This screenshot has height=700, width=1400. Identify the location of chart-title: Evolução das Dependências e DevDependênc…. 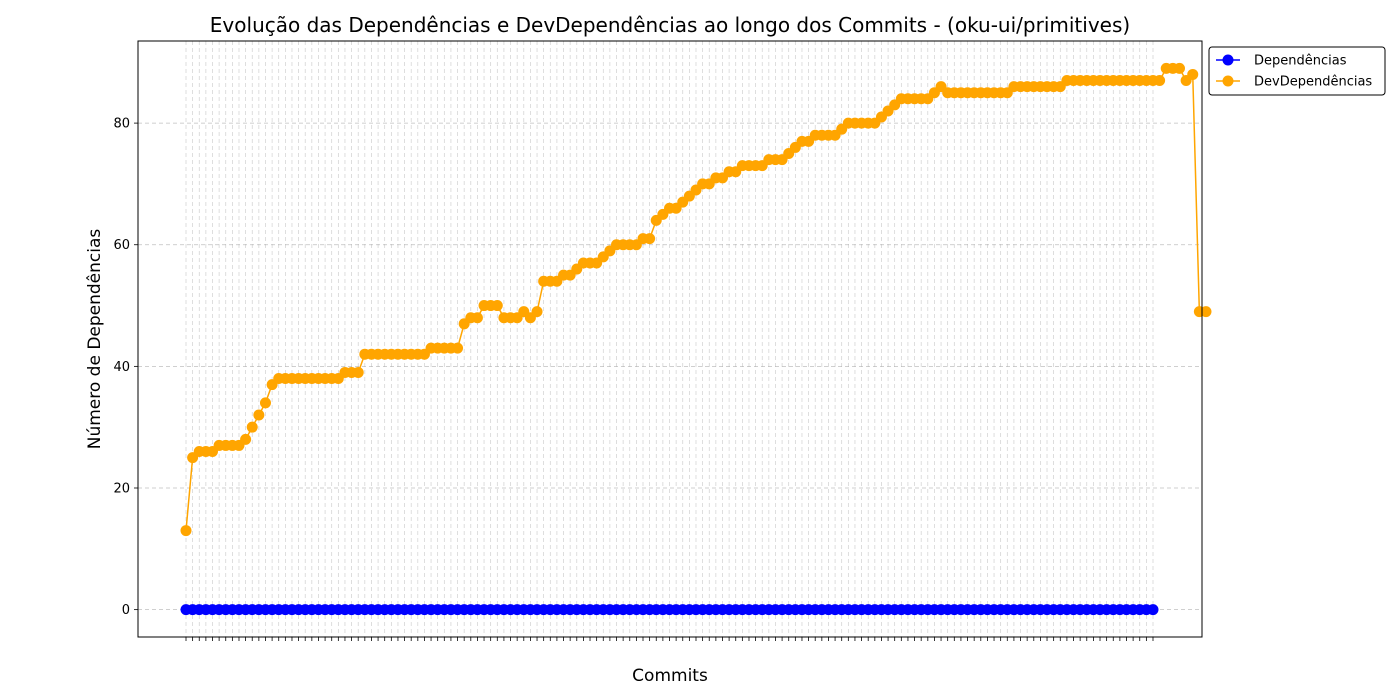
(670, 25).